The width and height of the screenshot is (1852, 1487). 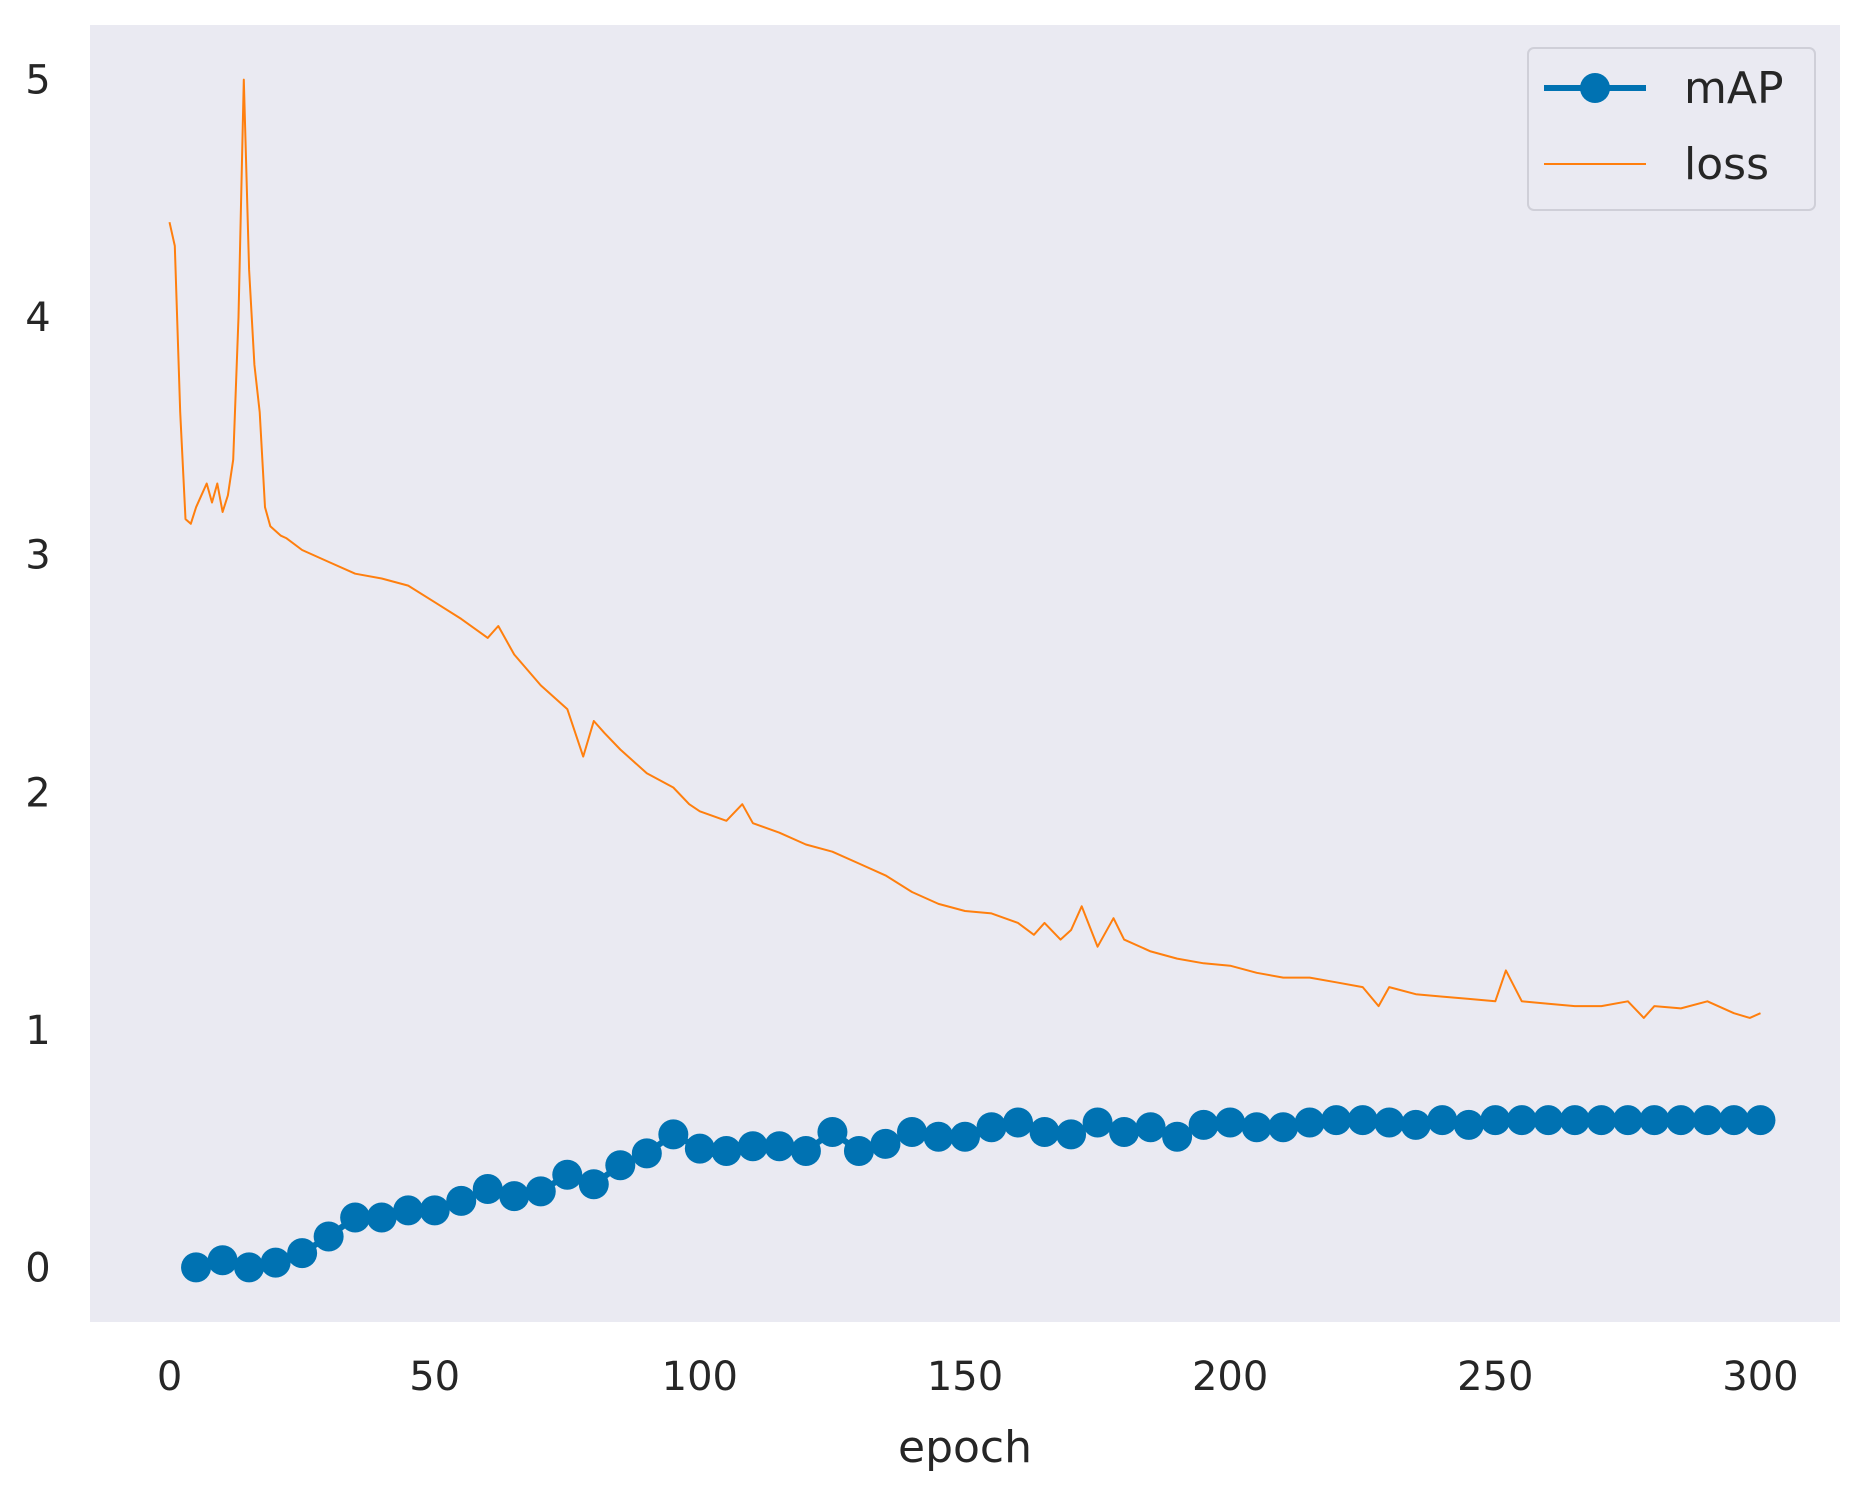 I want to click on legend-loss-label: loss, so click(x=1726, y=164).